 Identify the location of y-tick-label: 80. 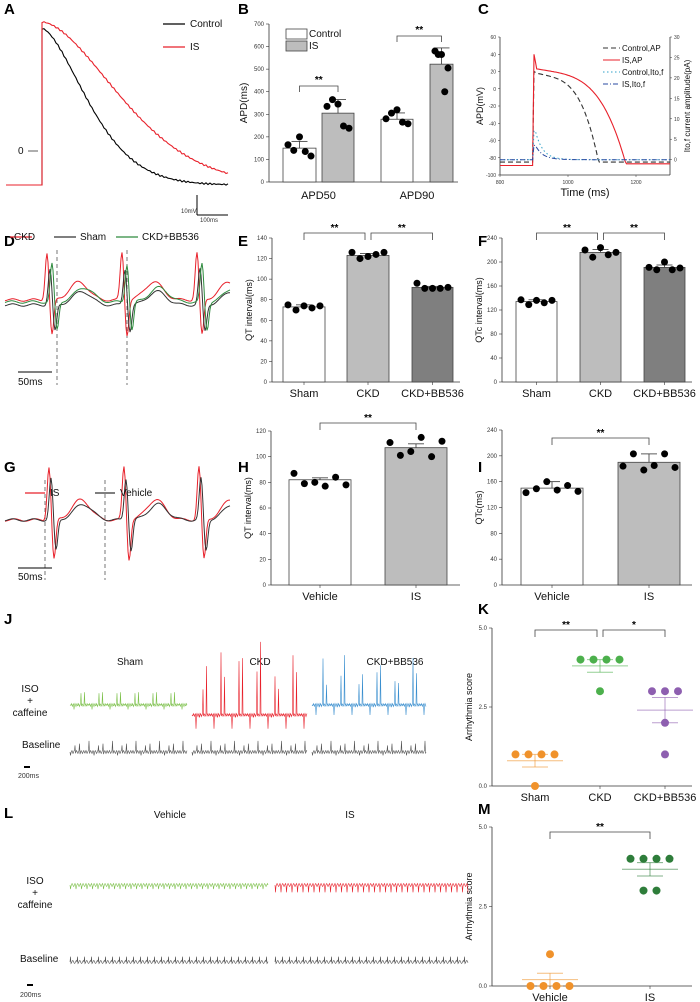
(262, 483).